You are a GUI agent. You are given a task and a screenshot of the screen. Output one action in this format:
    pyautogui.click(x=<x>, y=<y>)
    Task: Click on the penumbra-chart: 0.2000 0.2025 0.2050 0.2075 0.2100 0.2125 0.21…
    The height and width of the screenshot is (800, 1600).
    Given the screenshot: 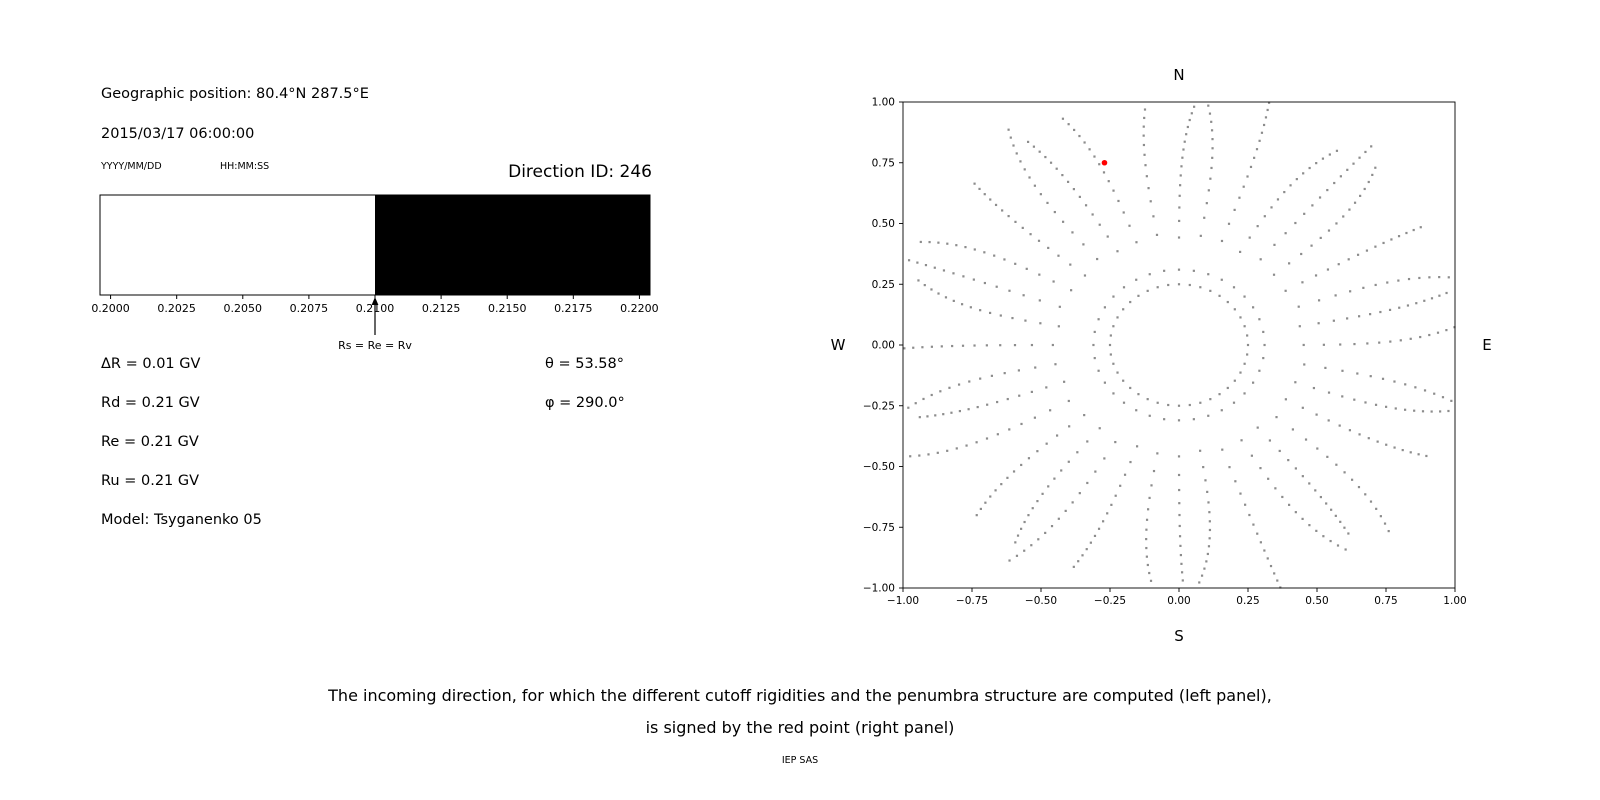 What is the action you would take?
    pyautogui.click(x=375, y=273)
    